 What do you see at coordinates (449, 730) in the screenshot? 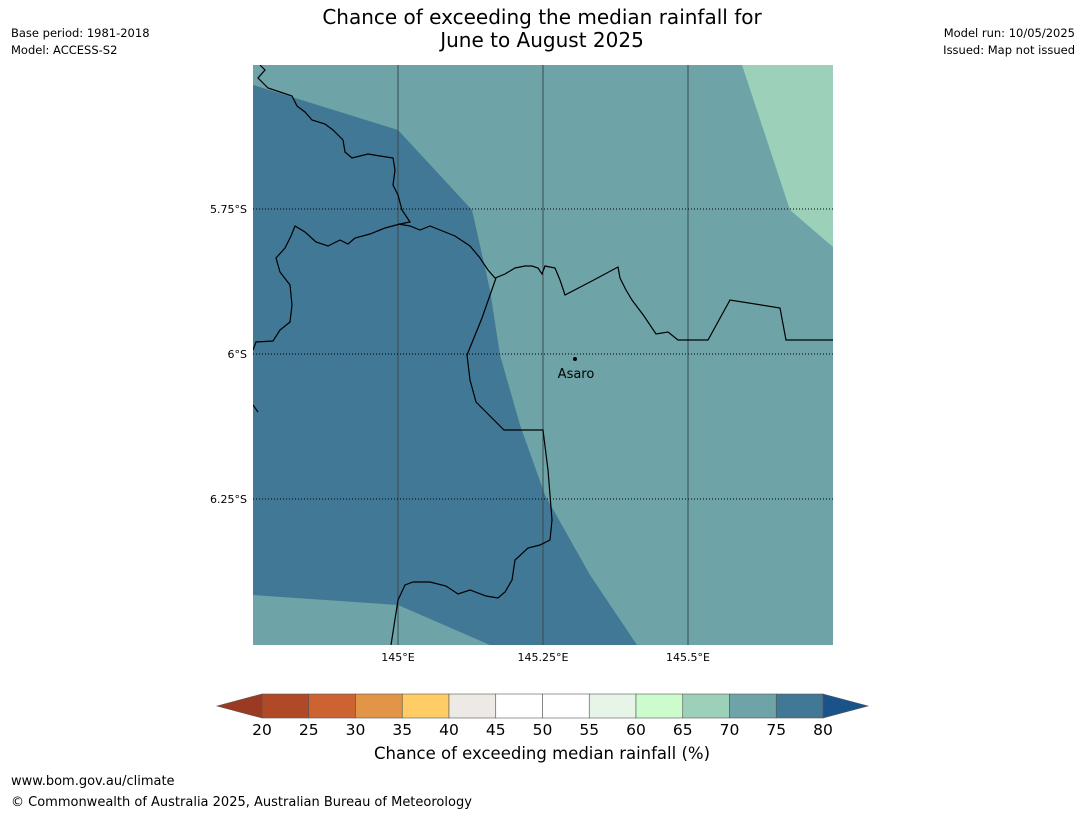
I see `legend-tick-40: 40` at bounding box center [449, 730].